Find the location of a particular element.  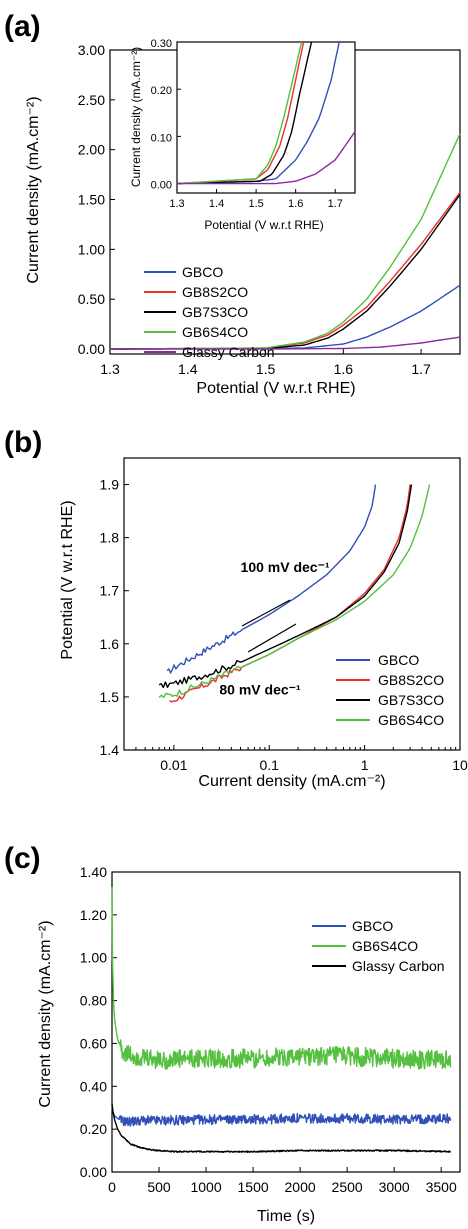

panel-a-inset-ytick-label: 0.10 is located at coordinates (161, 138).